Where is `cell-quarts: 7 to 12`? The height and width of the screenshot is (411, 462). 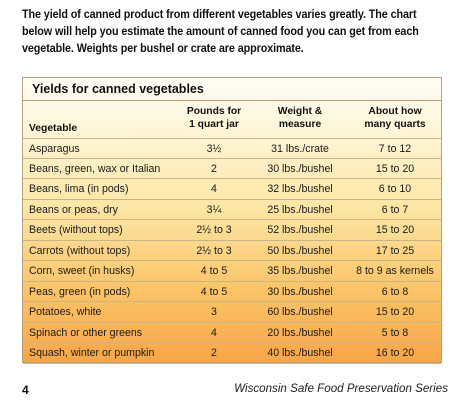
cell-quarts: 7 to 12 is located at coordinates (395, 149).